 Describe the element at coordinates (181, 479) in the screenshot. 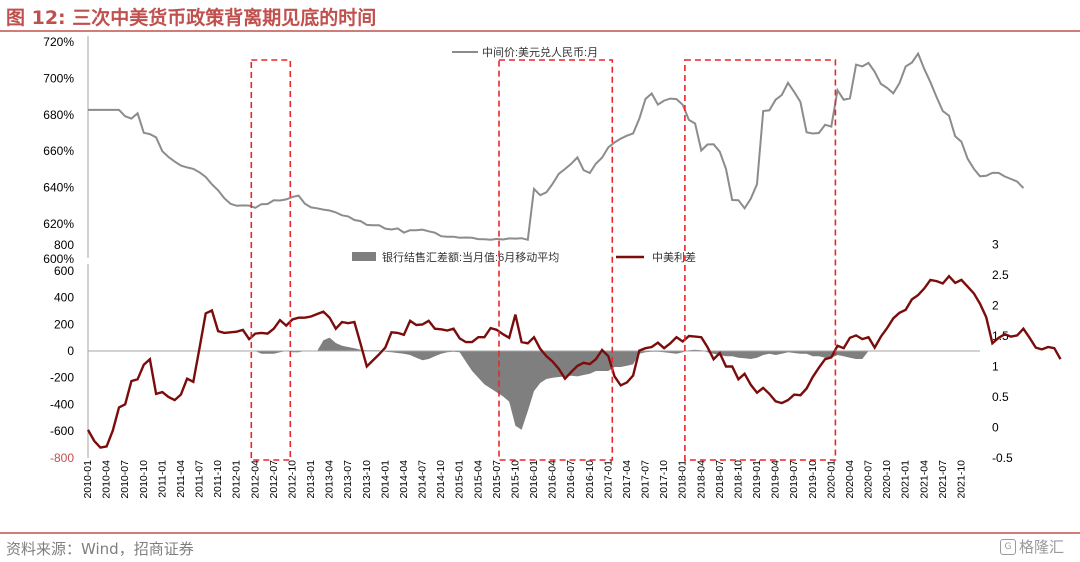

I see `x-tick-label: 2011-04` at that location.